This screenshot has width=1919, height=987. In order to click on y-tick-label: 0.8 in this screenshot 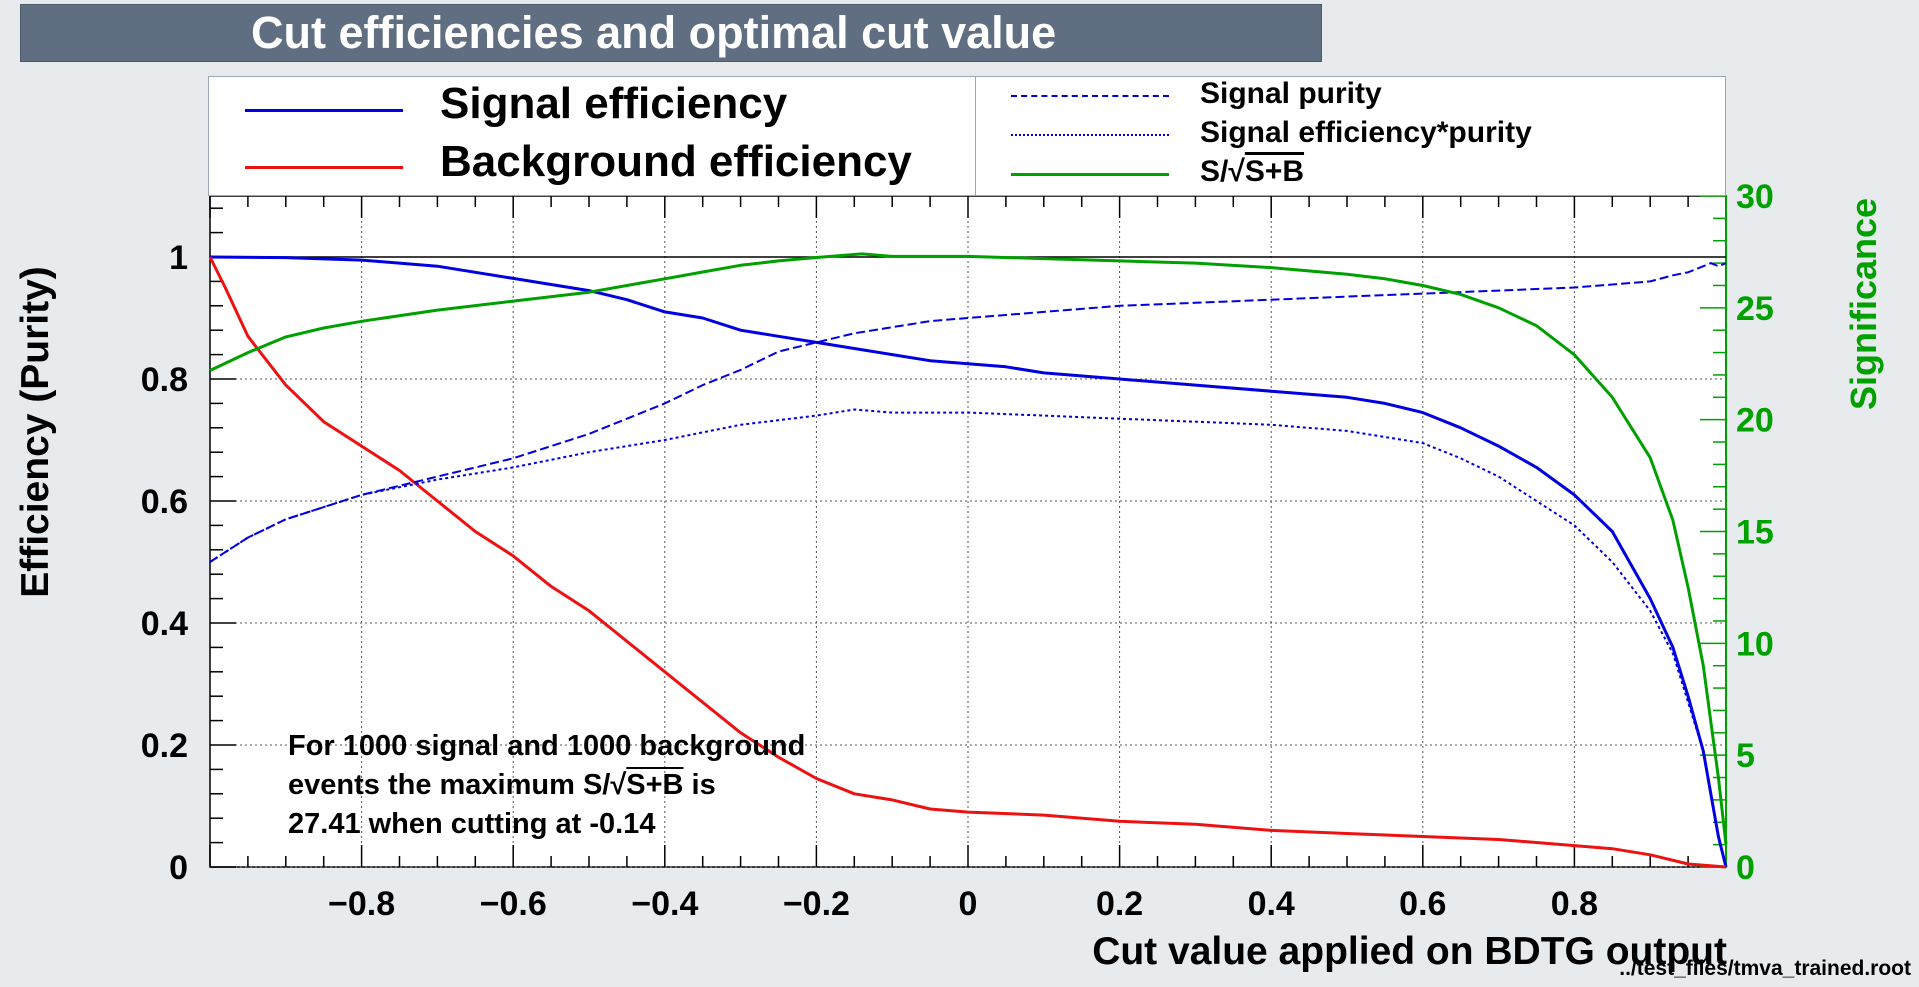, I will do `click(164, 380)`.